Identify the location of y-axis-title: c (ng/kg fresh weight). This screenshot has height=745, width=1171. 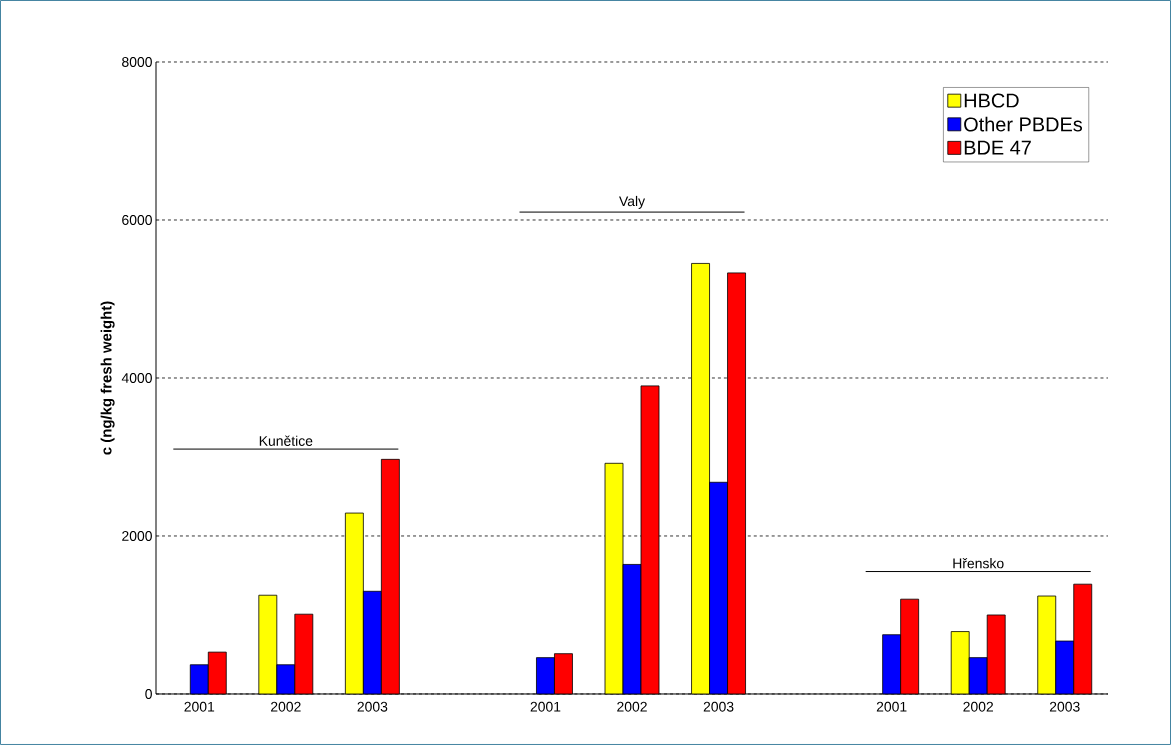
(107, 378).